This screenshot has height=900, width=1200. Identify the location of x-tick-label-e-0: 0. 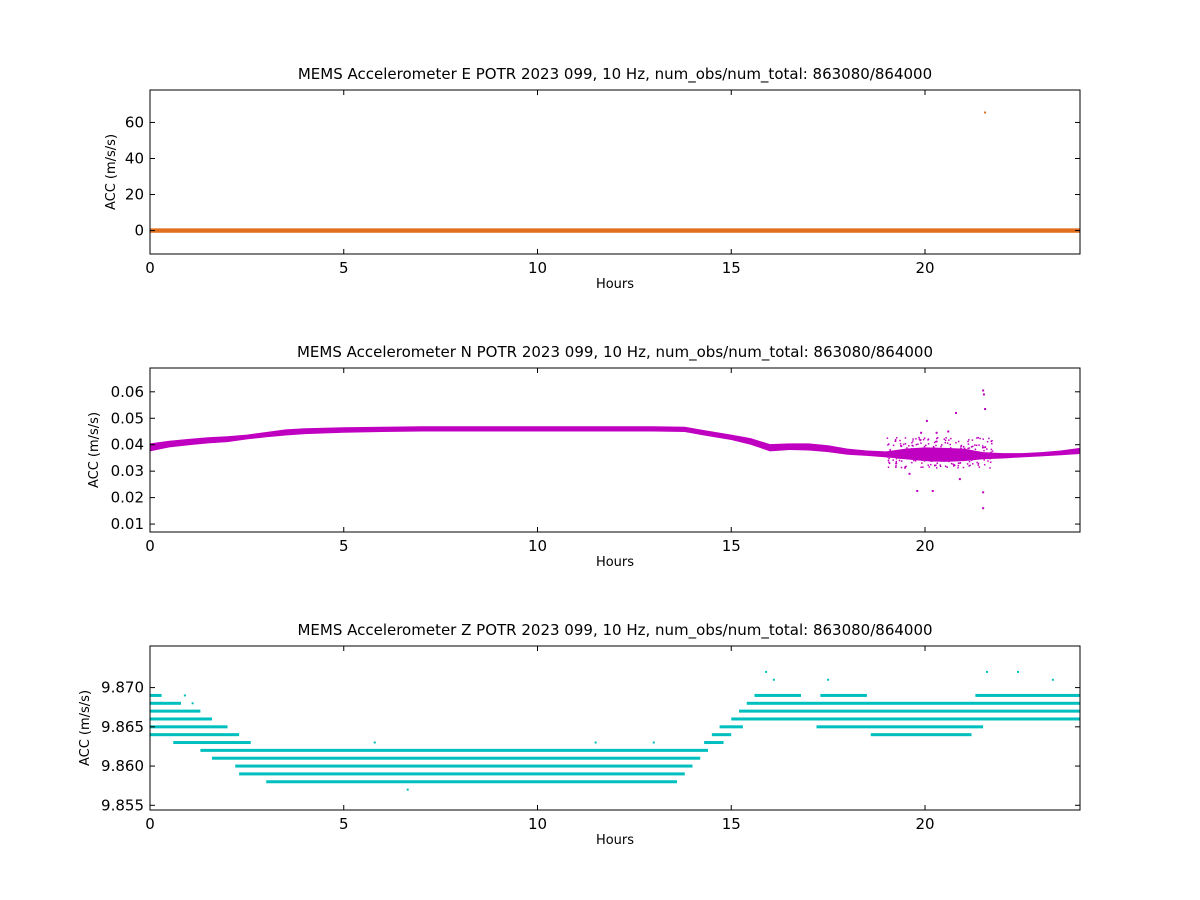
(150, 268).